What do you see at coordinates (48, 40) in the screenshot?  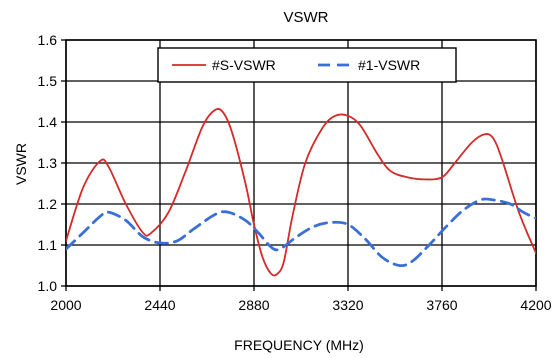 I see `y-tick-label-6: 1.6` at bounding box center [48, 40].